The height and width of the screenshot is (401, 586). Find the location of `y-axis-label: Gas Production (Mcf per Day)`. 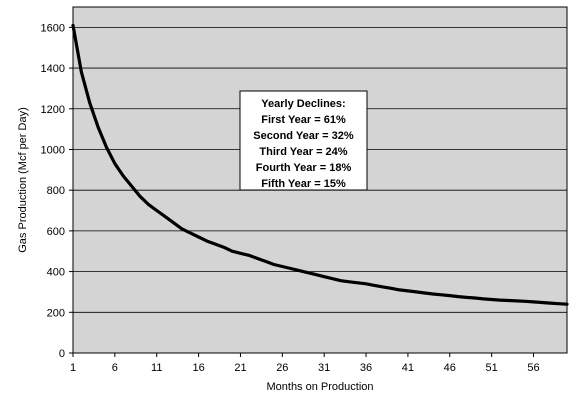

y-axis-label: Gas Production (Mcf per Day) is located at coordinates (23, 180).